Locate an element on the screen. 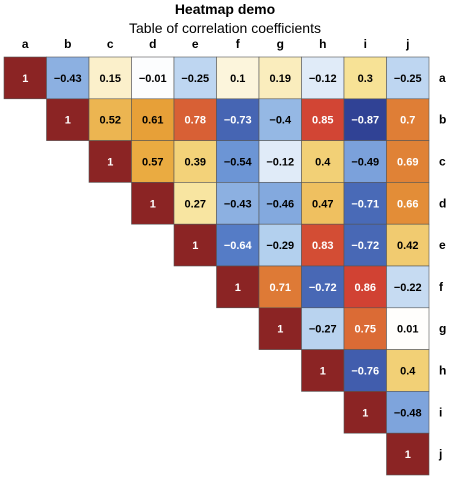  cell-value-d-h: 0.47 is located at coordinates (322, 204).